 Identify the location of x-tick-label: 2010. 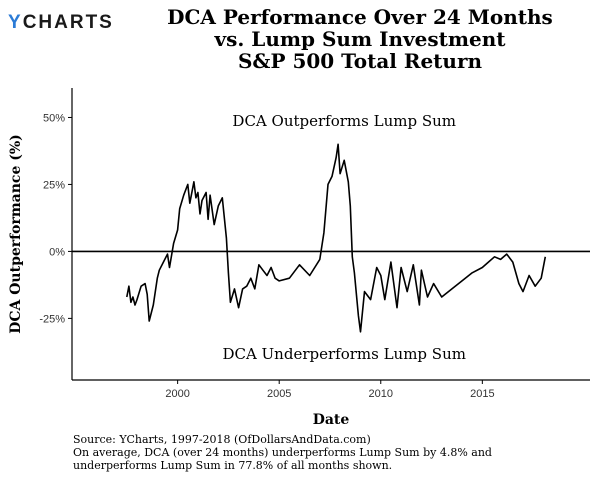
(381, 394).